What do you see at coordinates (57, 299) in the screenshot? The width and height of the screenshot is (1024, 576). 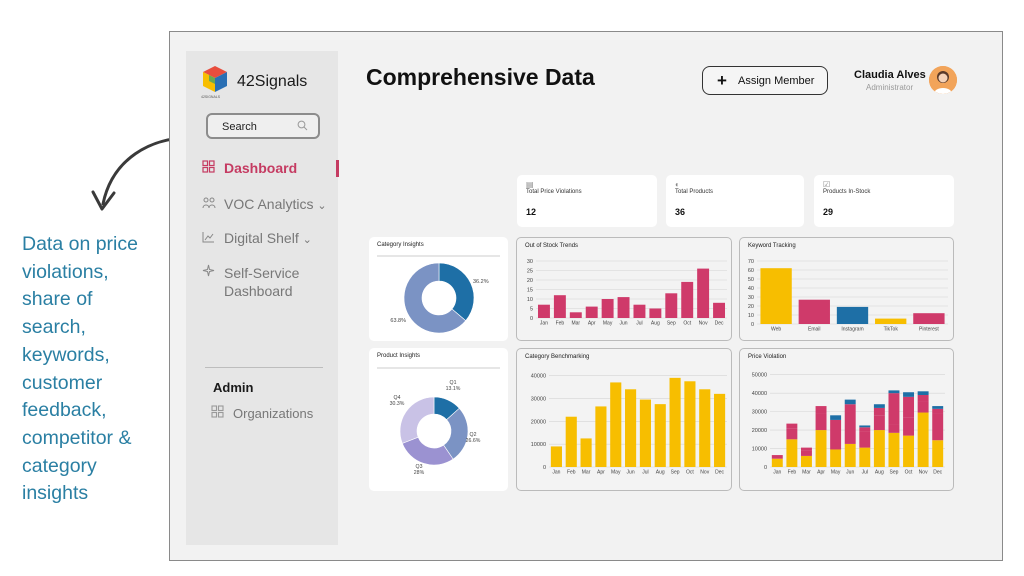 I see `annotation-line: share of` at bounding box center [57, 299].